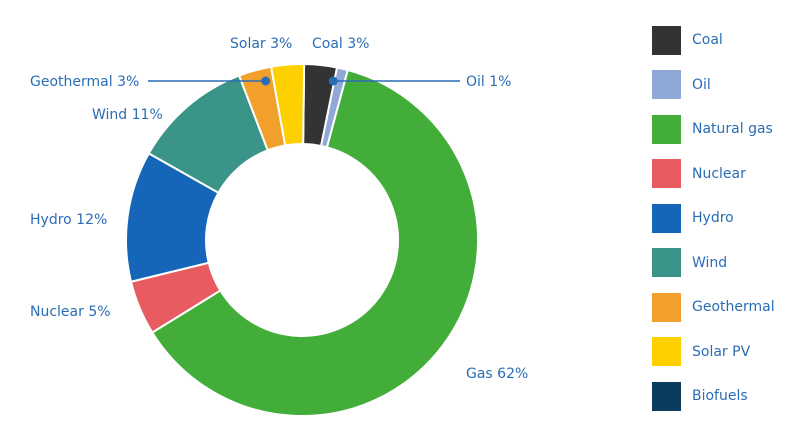 The width and height of the screenshot is (800, 426). I want to click on slice-label-coal: Coal 3%, so click(340, 44).